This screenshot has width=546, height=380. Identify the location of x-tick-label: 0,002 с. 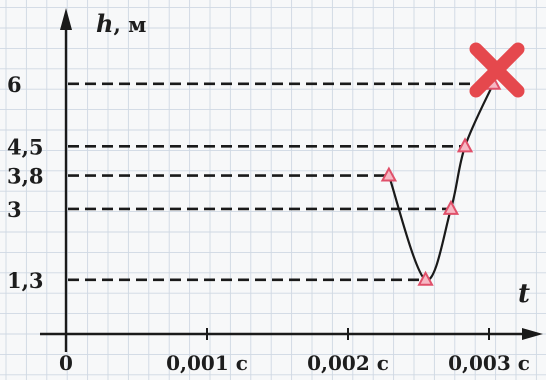
(348, 363).